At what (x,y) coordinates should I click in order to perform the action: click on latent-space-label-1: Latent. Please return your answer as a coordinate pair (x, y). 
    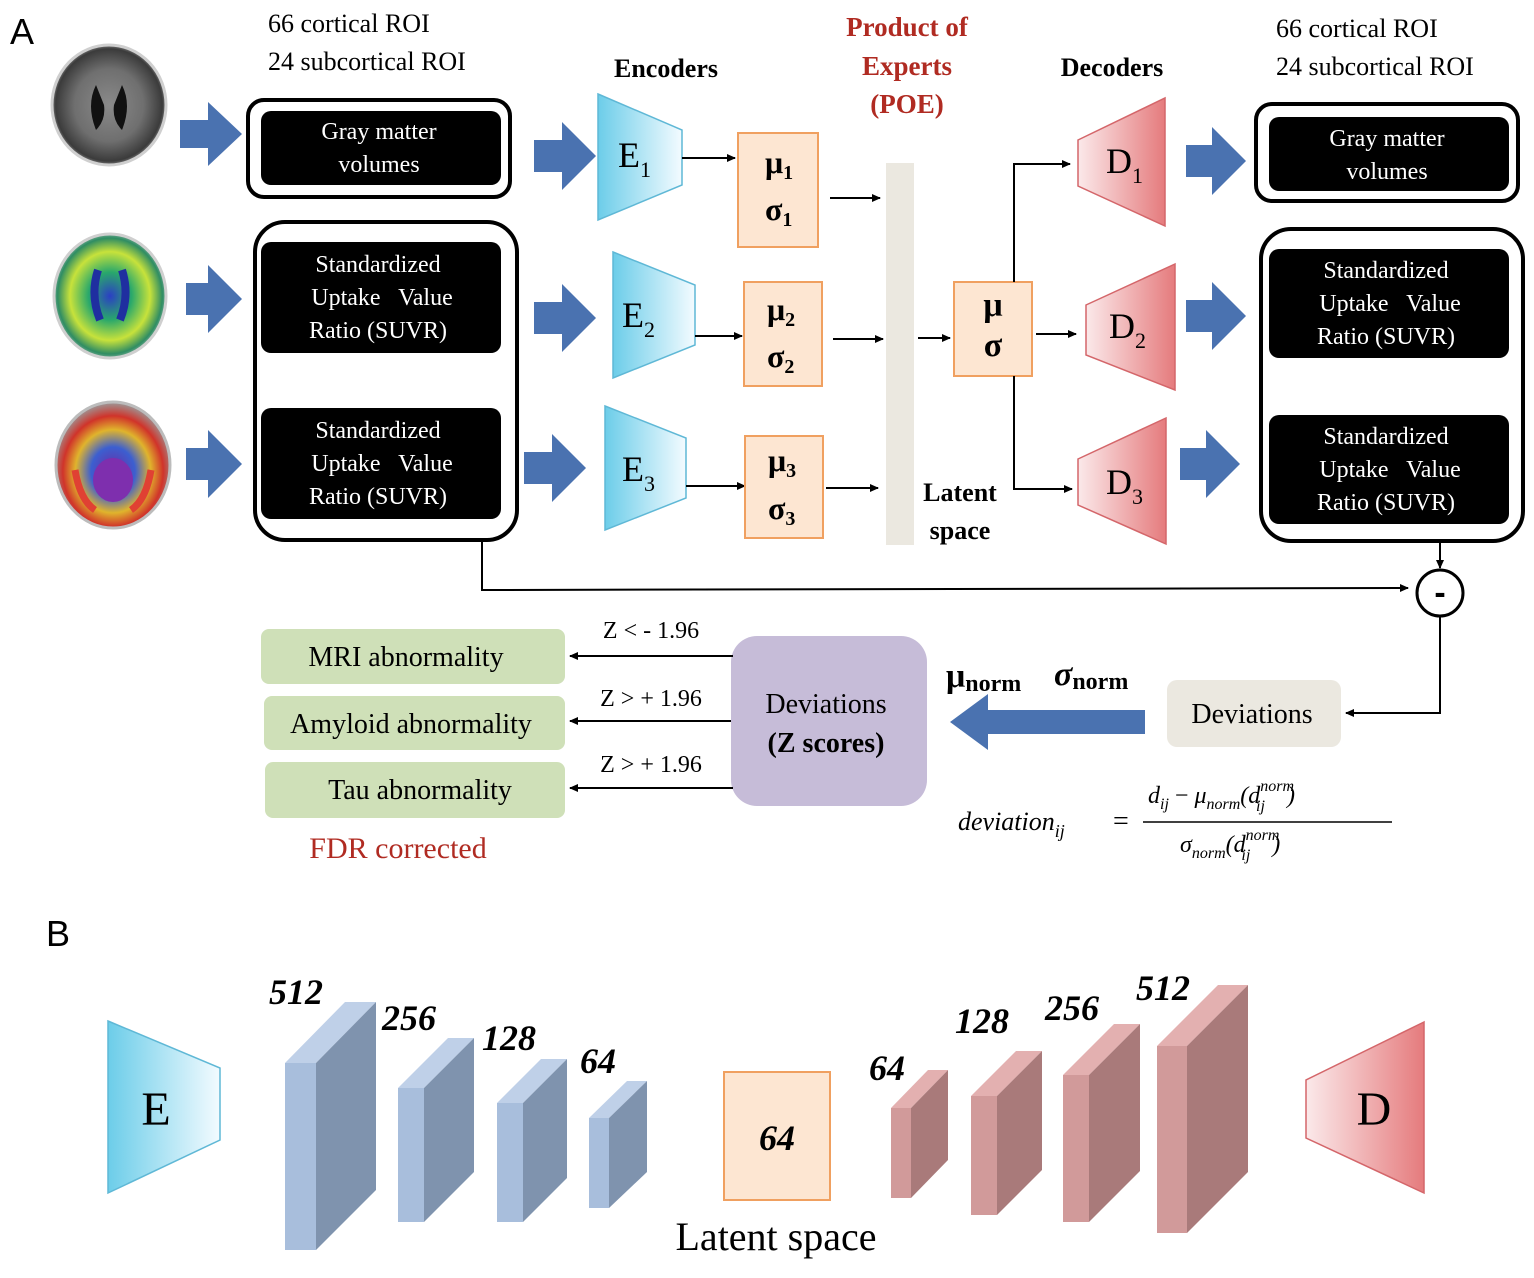
    Looking at the image, I should click on (960, 492).